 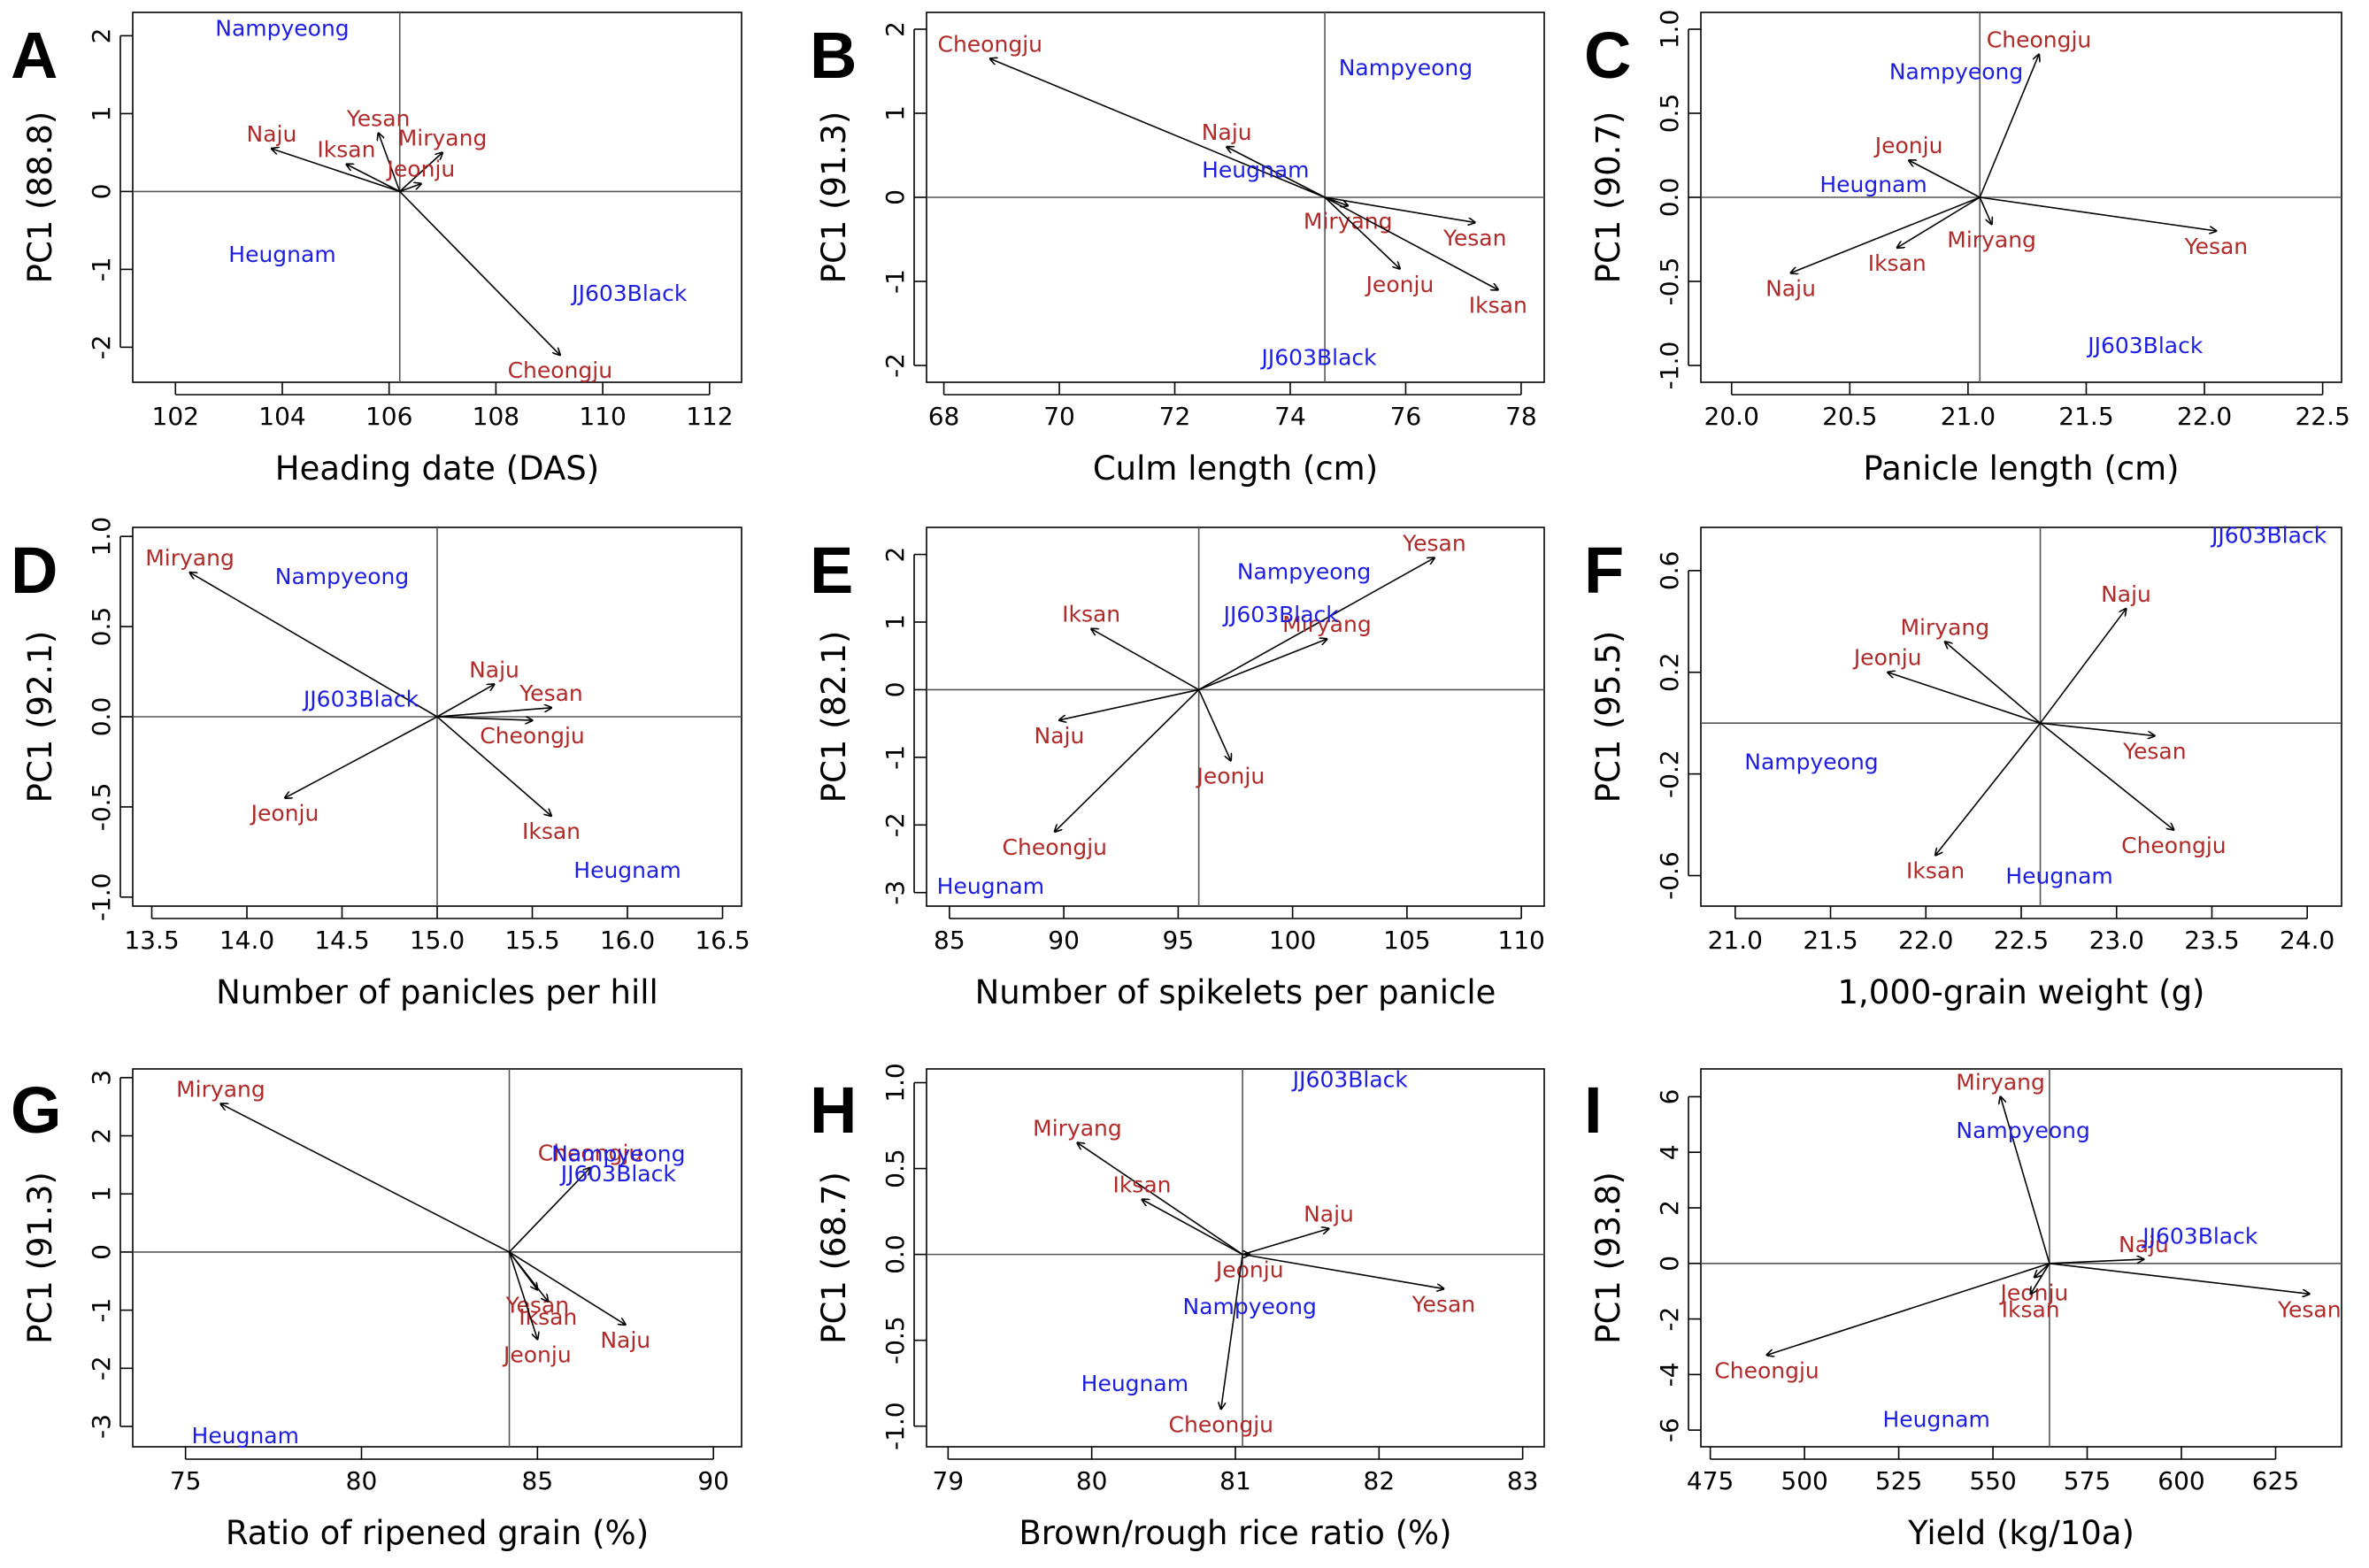 I want to click on x-tick-label-h: 80, so click(x=1092, y=1480).